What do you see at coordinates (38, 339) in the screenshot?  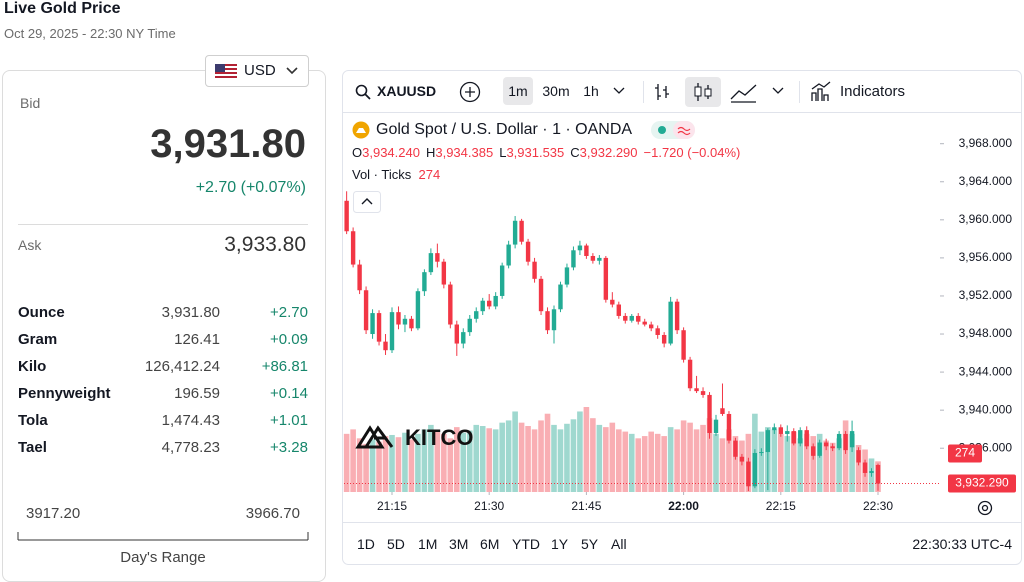 I see `metal-name: Gram` at bounding box center [38, 339].